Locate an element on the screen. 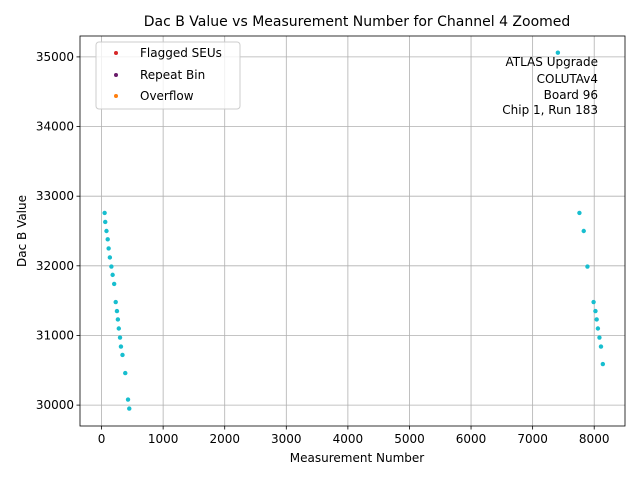  legend-label-flagged-seus: Flagged SEUs is located at coordinates (181, 53).